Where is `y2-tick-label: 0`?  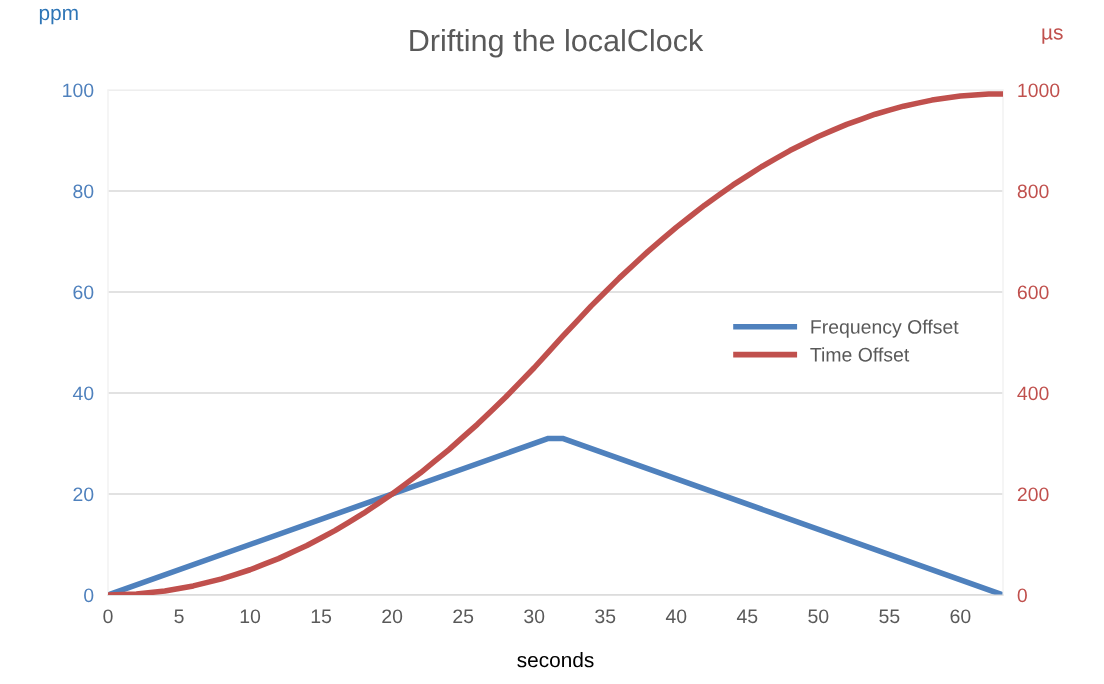
y2-tick-label: 0 is located at coordinates (1022, 595).